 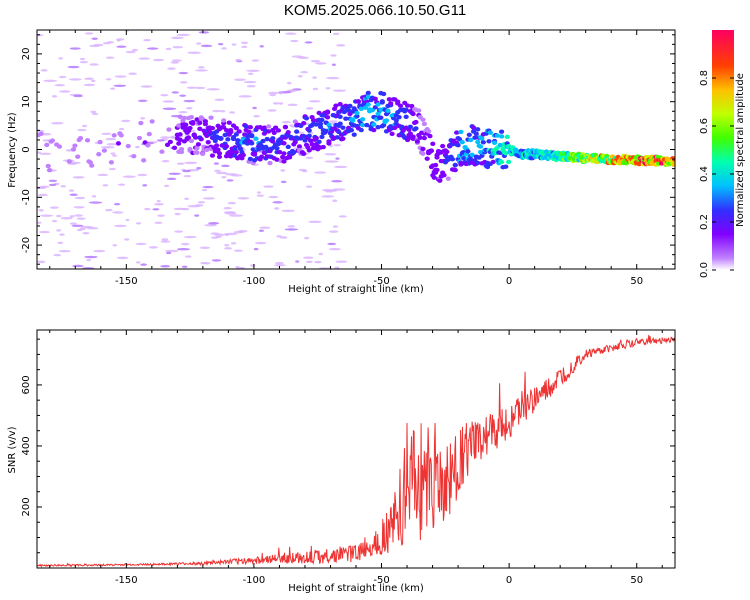 What do you see at coordinates (12, 150) in the screenshot?
I see `spectrogram-y-label: Frequency (Hz)` at bounding box center [12, 150].